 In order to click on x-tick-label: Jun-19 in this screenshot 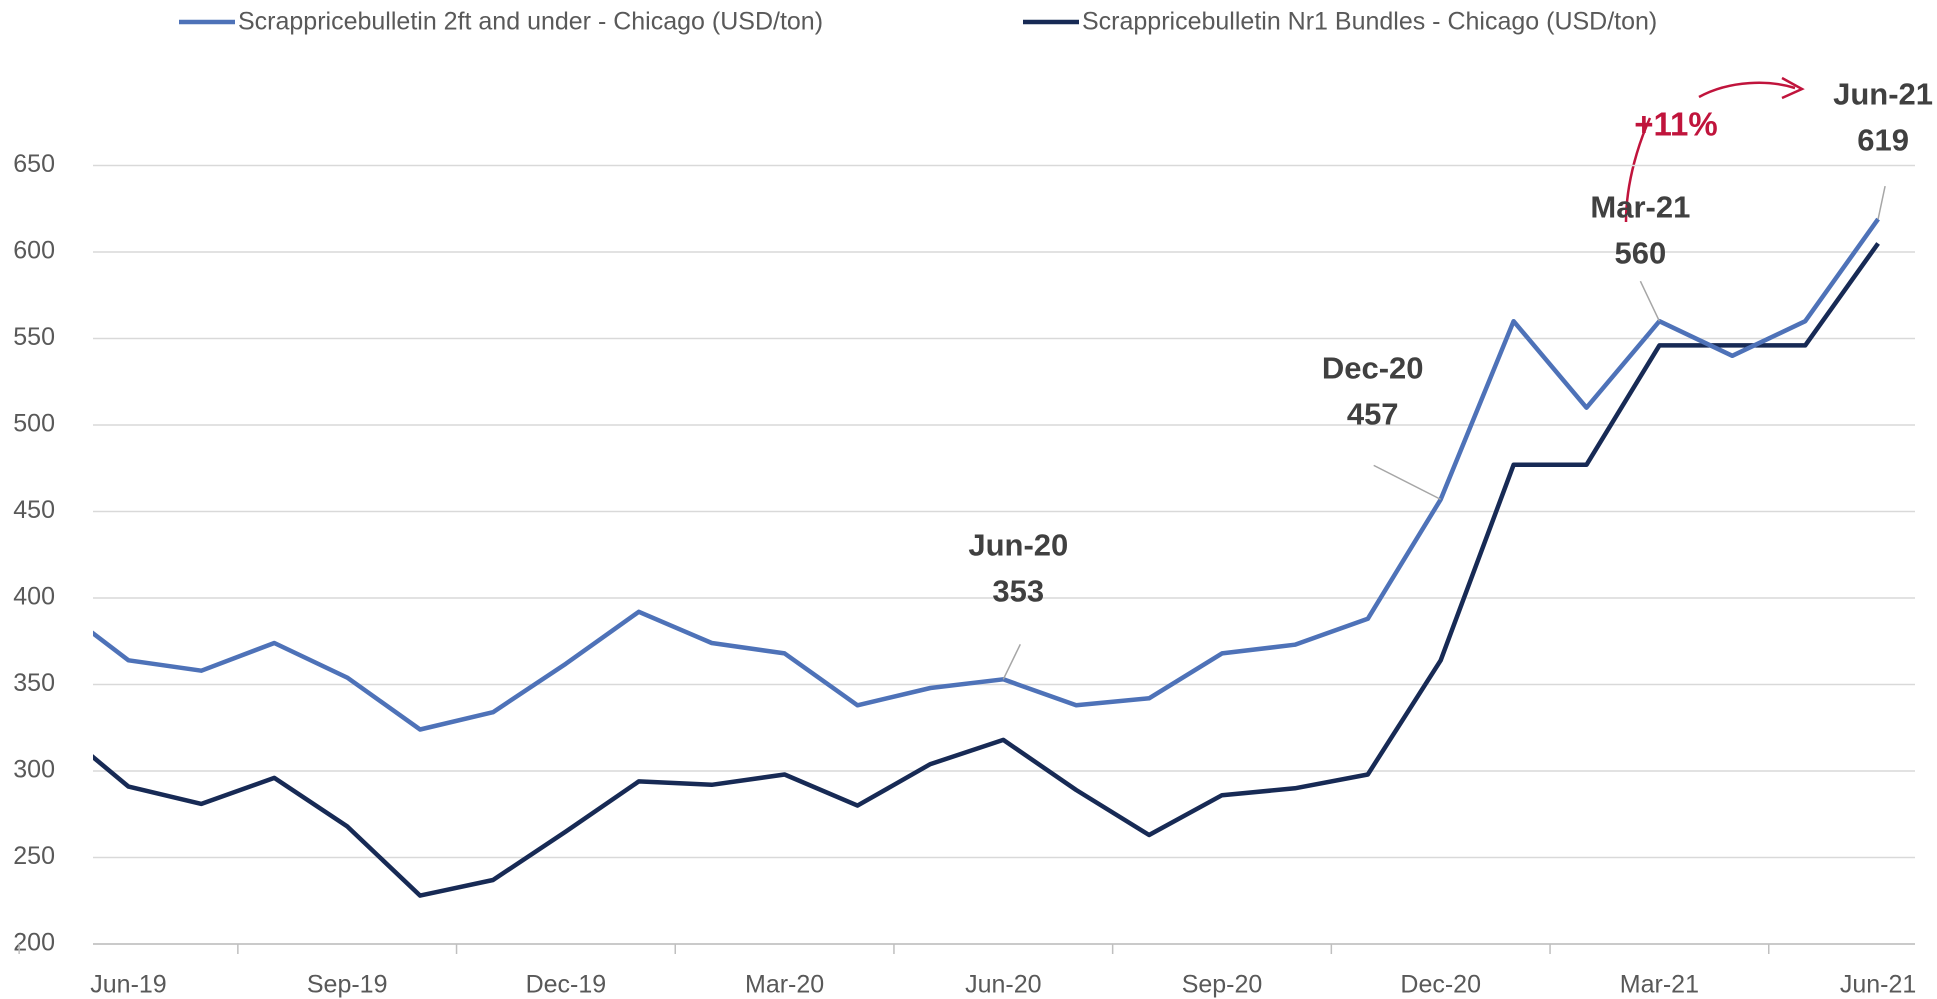, I will do `click(128, 985)`.